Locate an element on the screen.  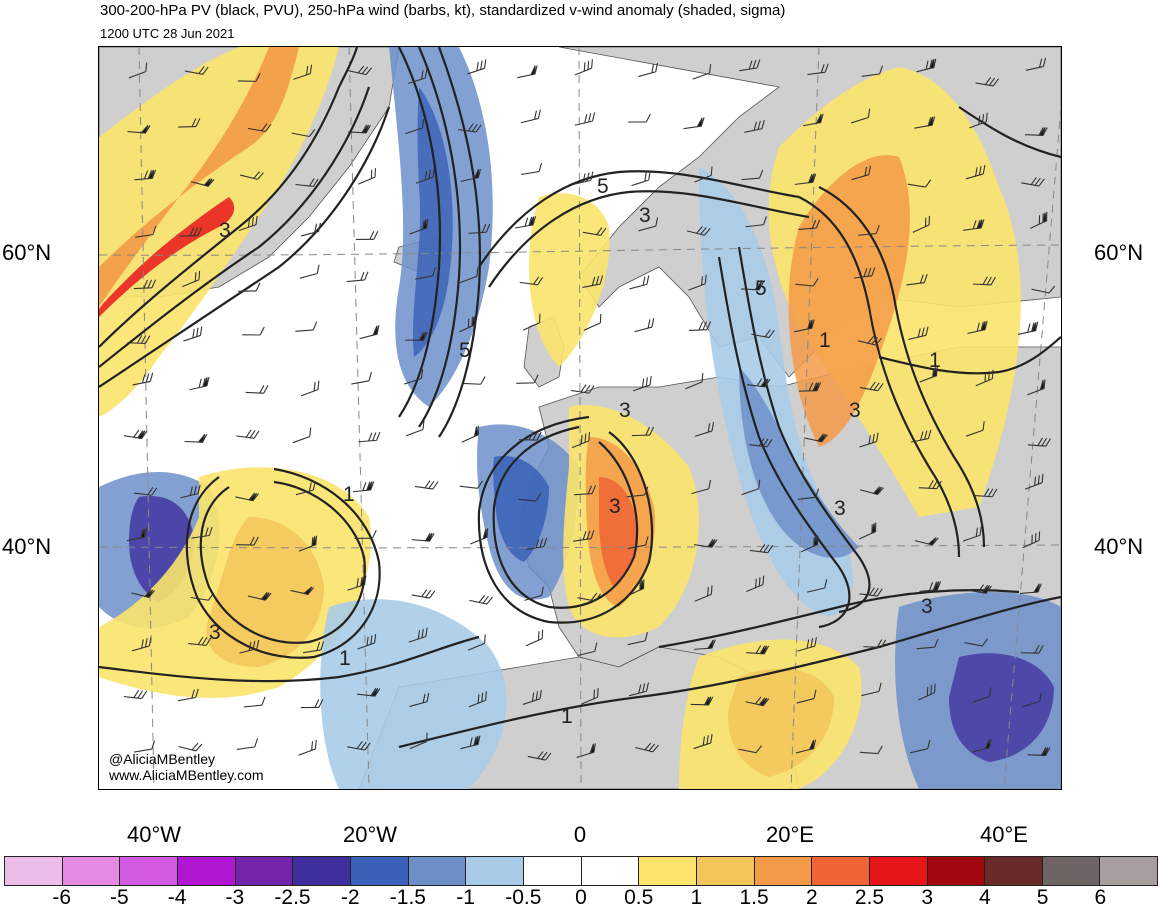
colorbar-label: 1 is located at coordinates (696, 897).